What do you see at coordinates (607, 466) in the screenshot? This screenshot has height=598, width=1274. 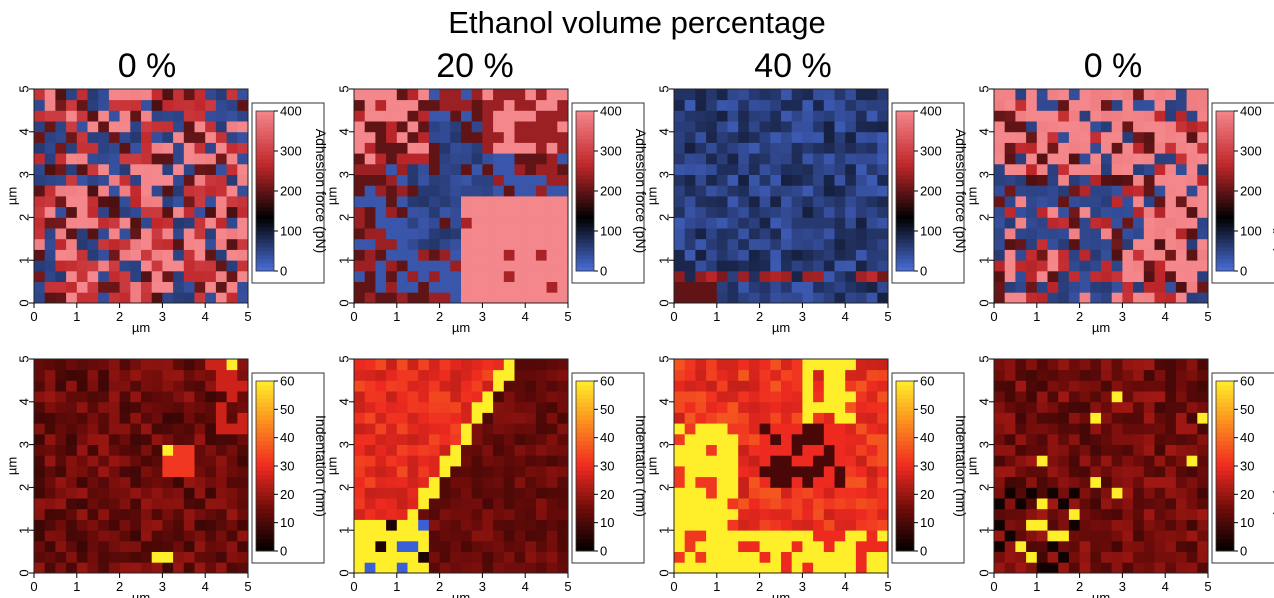 I see `colorbar-tick-label: 30` at bounding box center [607, 466].